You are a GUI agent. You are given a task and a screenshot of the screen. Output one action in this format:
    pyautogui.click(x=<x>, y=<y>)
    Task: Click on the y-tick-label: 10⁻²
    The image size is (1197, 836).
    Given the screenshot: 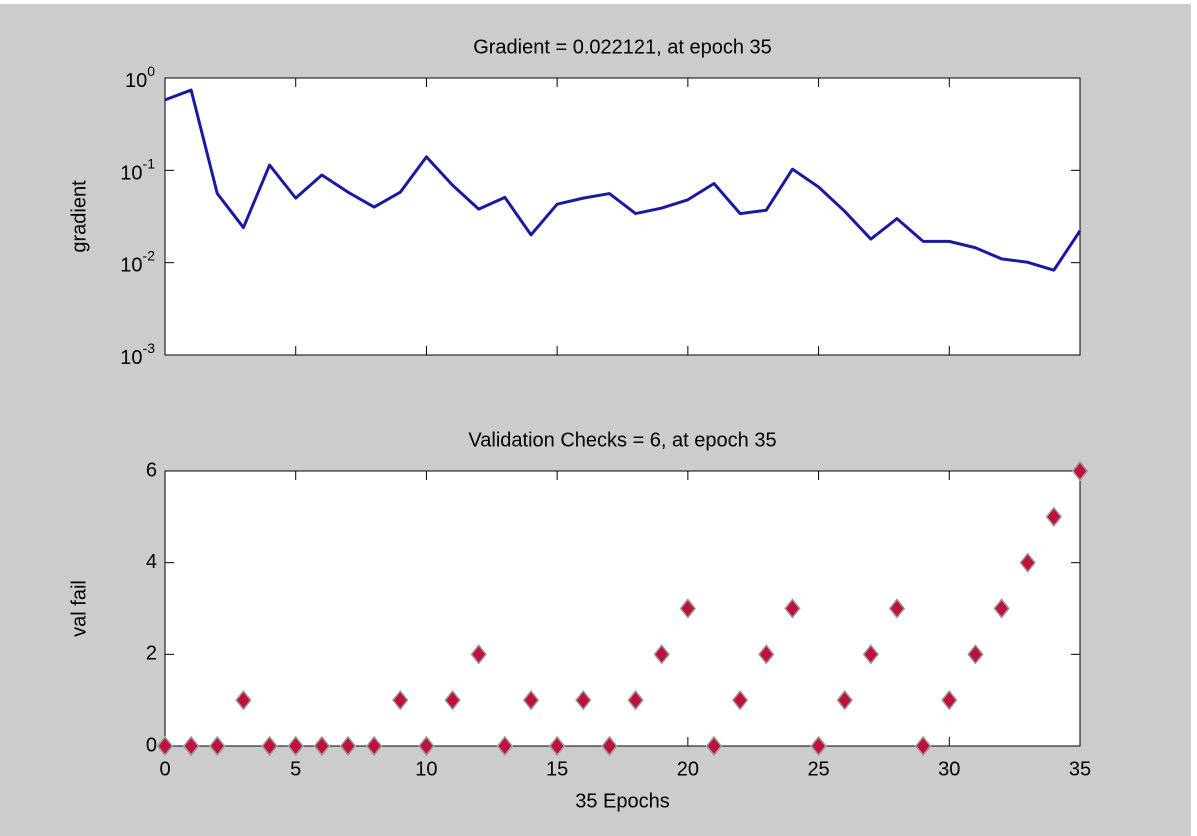 What is the action you would take?
    pyautogui.click(x=137, y=262)
    